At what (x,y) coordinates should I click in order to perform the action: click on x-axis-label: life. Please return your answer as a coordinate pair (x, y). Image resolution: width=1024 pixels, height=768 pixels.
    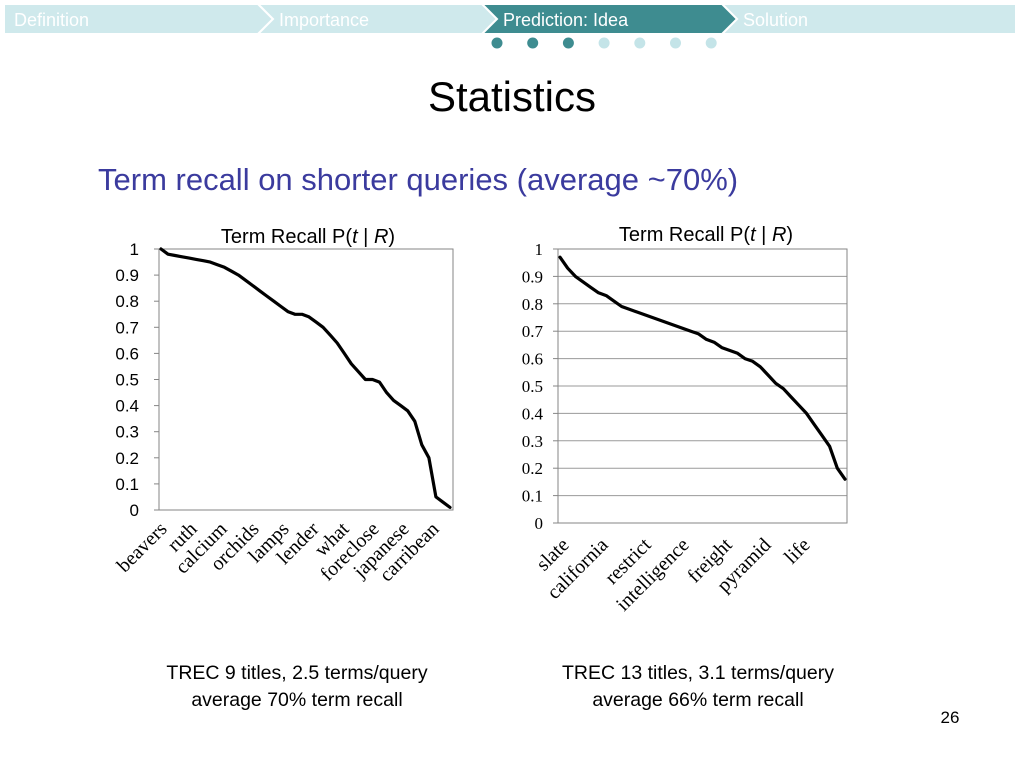
    Looking at the image, I should click on (797, 551).